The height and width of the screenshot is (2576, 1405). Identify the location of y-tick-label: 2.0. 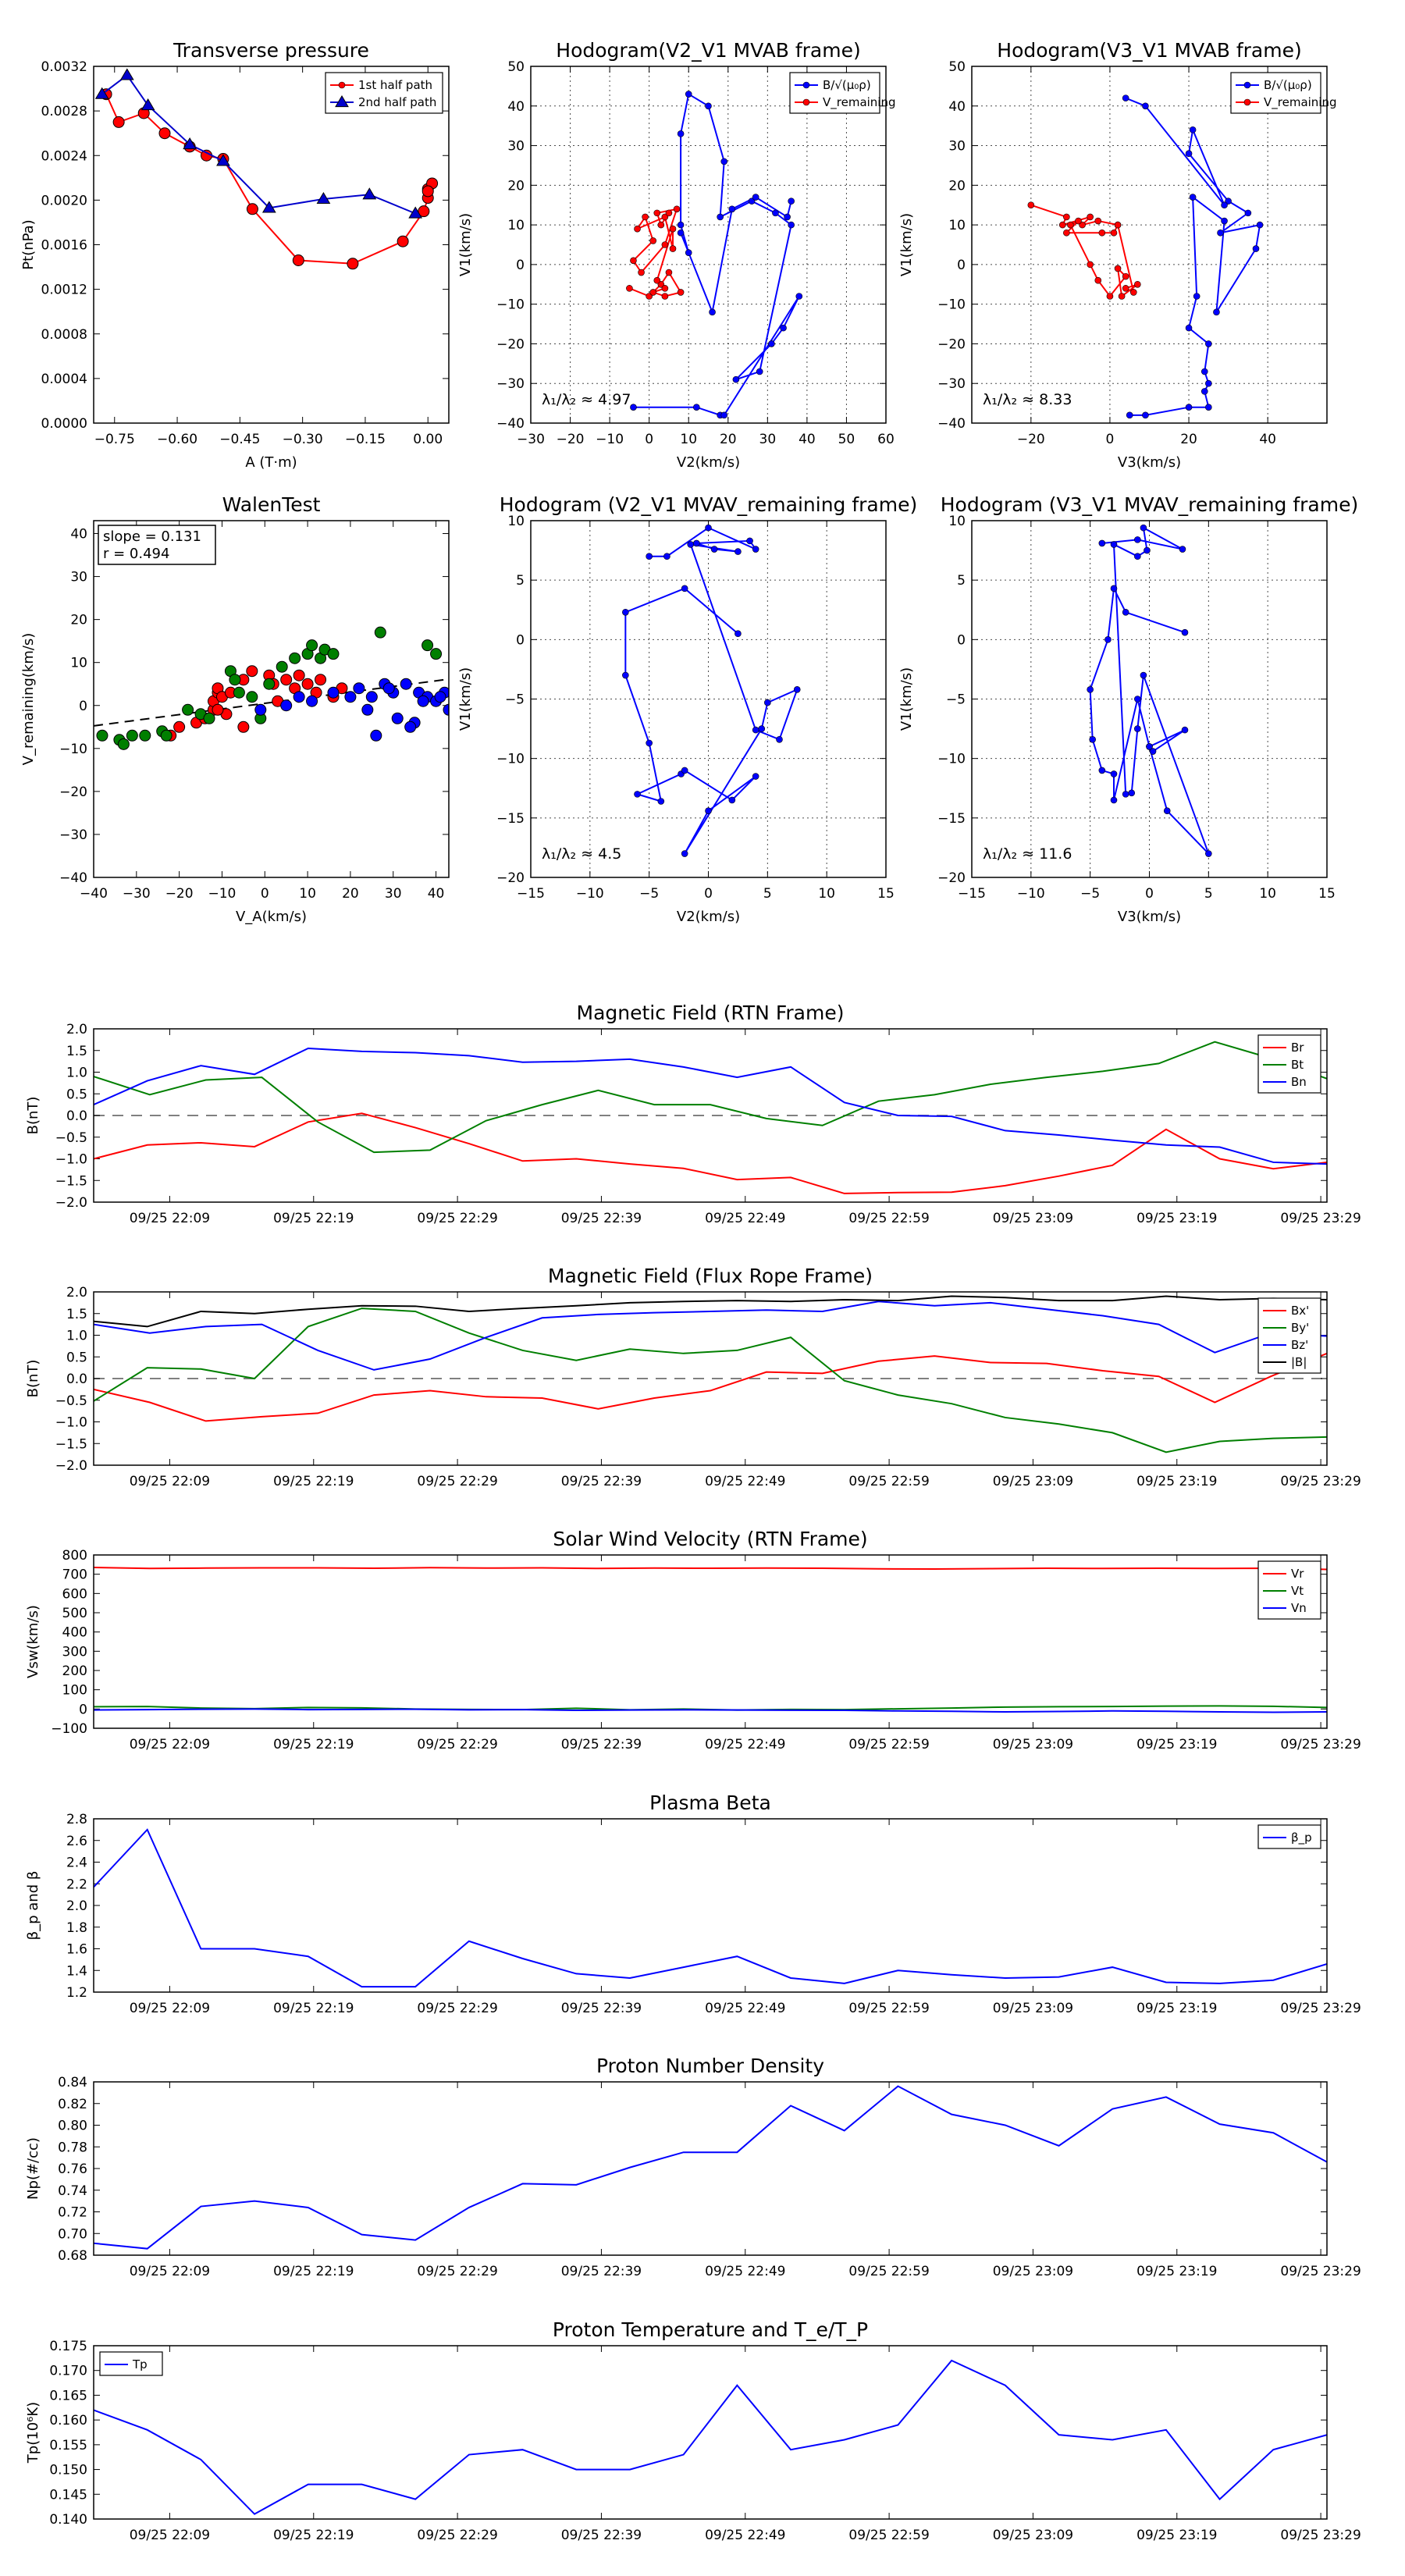
(76, 1029).